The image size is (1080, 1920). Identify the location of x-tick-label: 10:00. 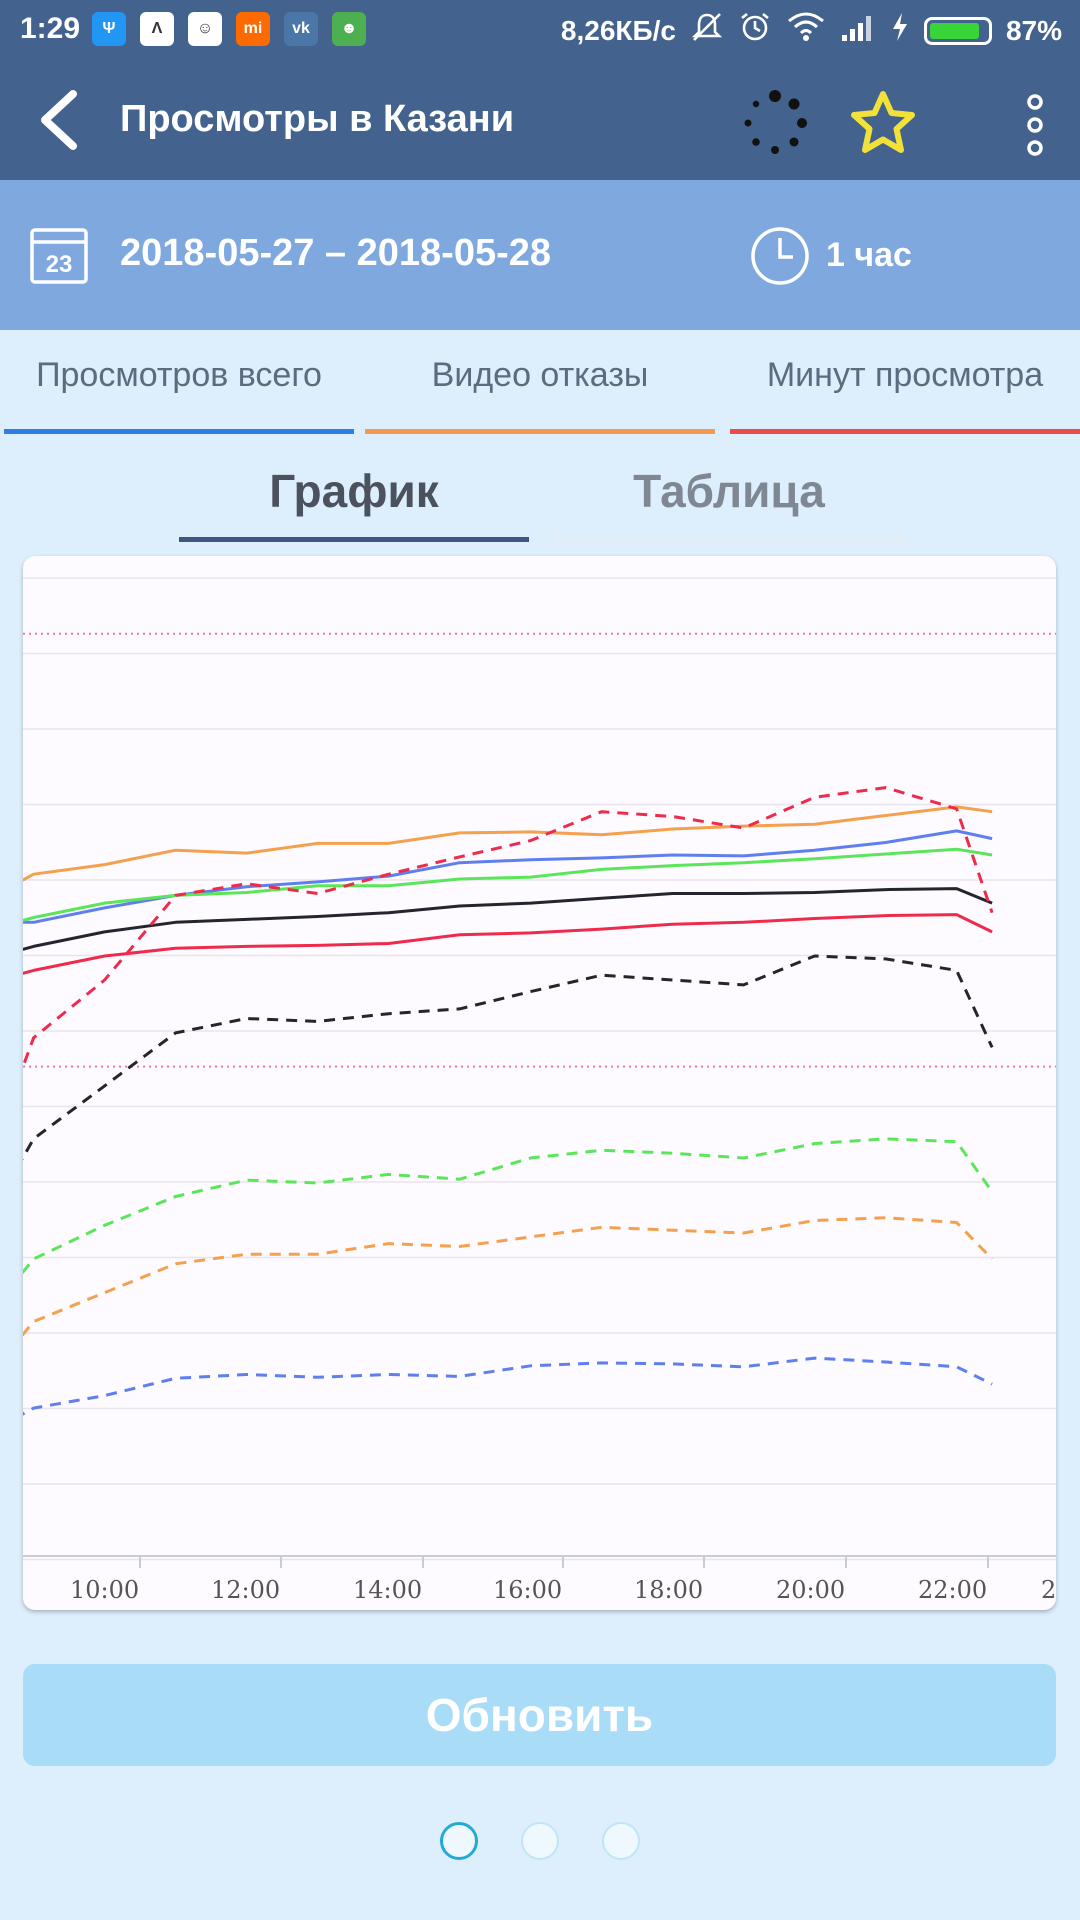
(104, 1590).